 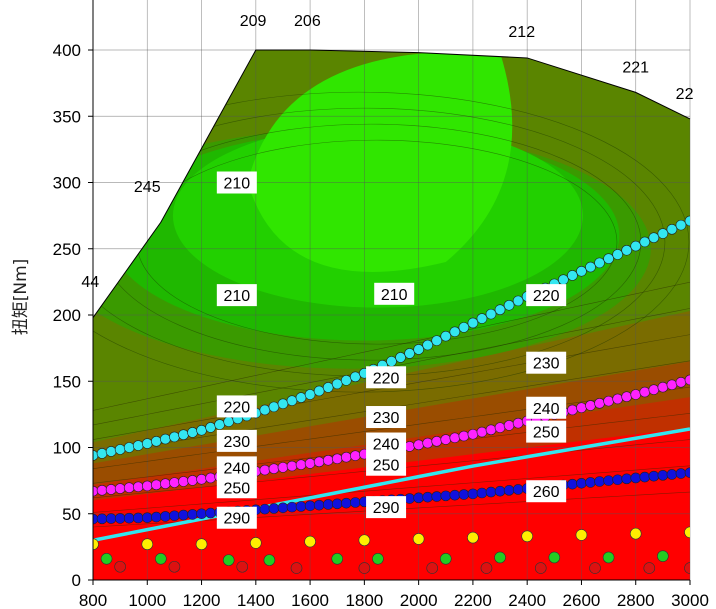 I want to click on contour-label: 250, so click(x=386, y=464).